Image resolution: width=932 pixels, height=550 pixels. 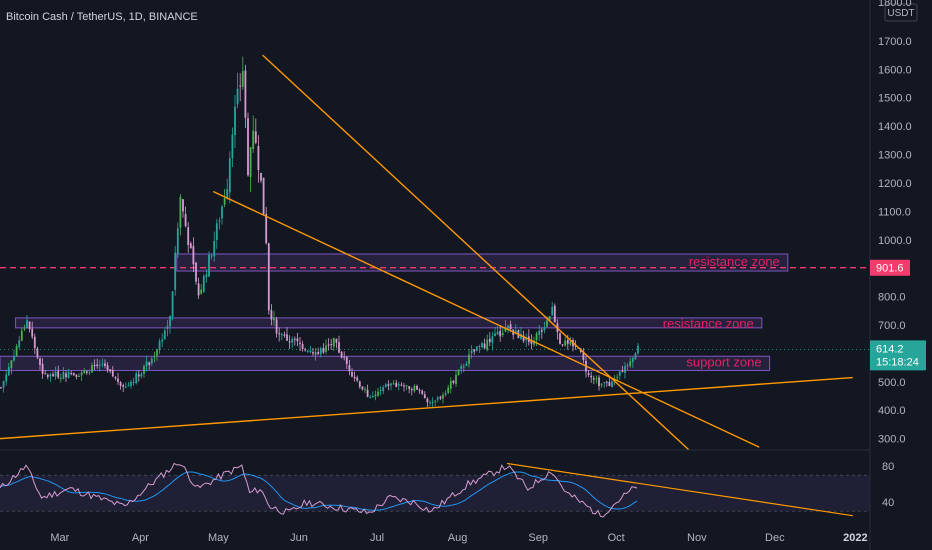 I want to click on time-tick-label: May, so click(x=218, y=538).